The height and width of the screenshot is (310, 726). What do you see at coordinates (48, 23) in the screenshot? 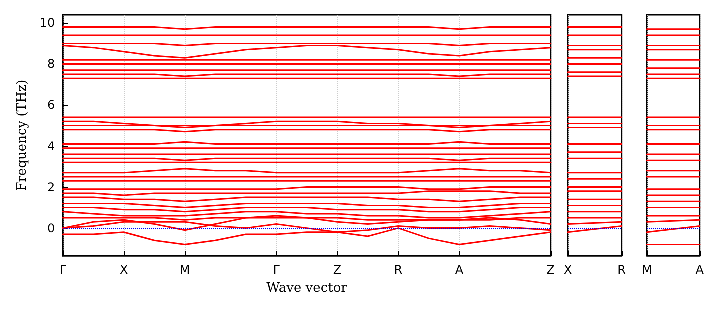
I see `y-tick-label: 10` at bounding box center [48, 23].